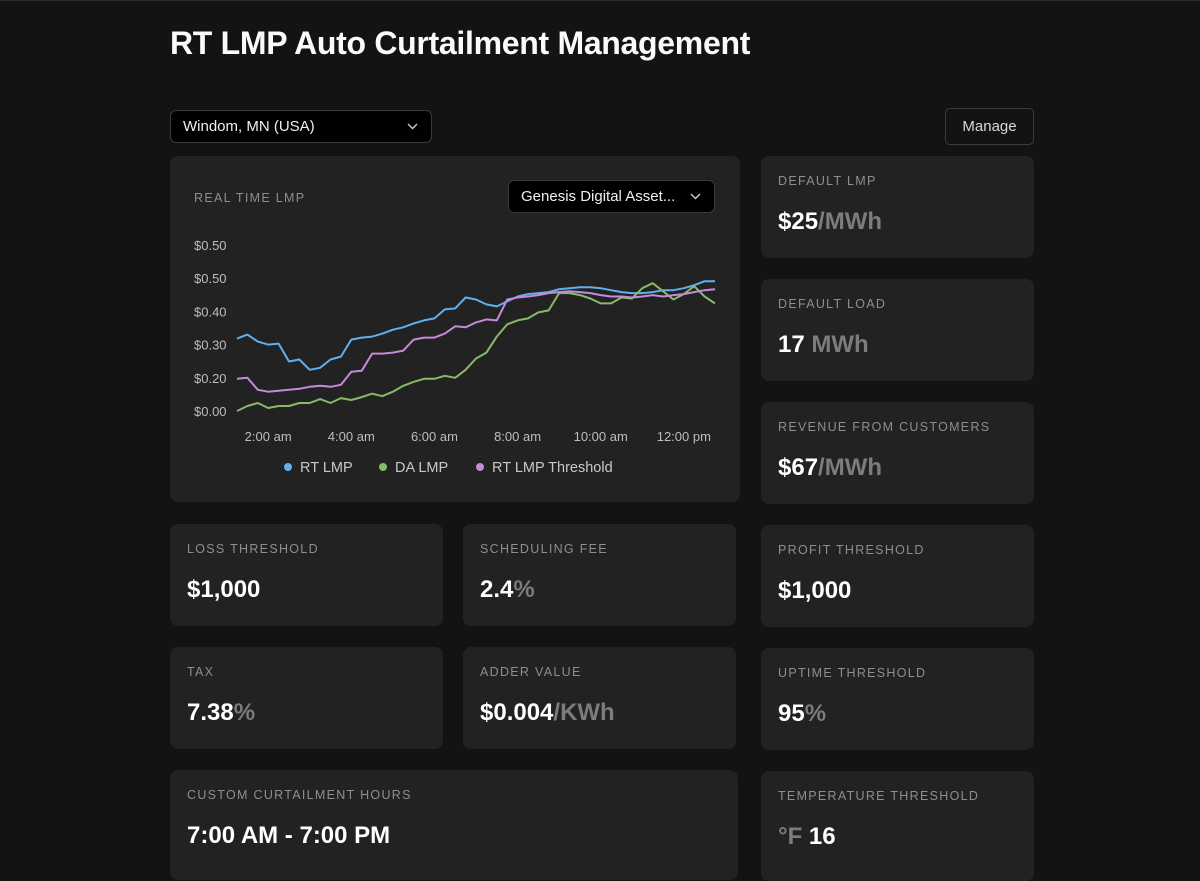 Image resolution: width=1200 pixels, height=881 pixels. What do you see at coordinates (517, 436) in the screenshot?
I see `x-tick-label: 8:00 am` at bounding box center [517, 436].